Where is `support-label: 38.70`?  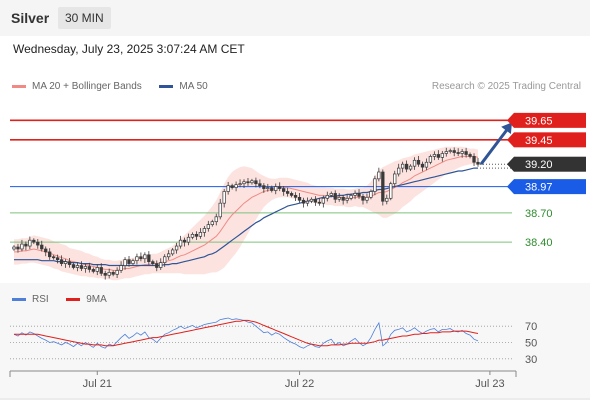
support-label: 38.70 is located at coordinates (539, 214).